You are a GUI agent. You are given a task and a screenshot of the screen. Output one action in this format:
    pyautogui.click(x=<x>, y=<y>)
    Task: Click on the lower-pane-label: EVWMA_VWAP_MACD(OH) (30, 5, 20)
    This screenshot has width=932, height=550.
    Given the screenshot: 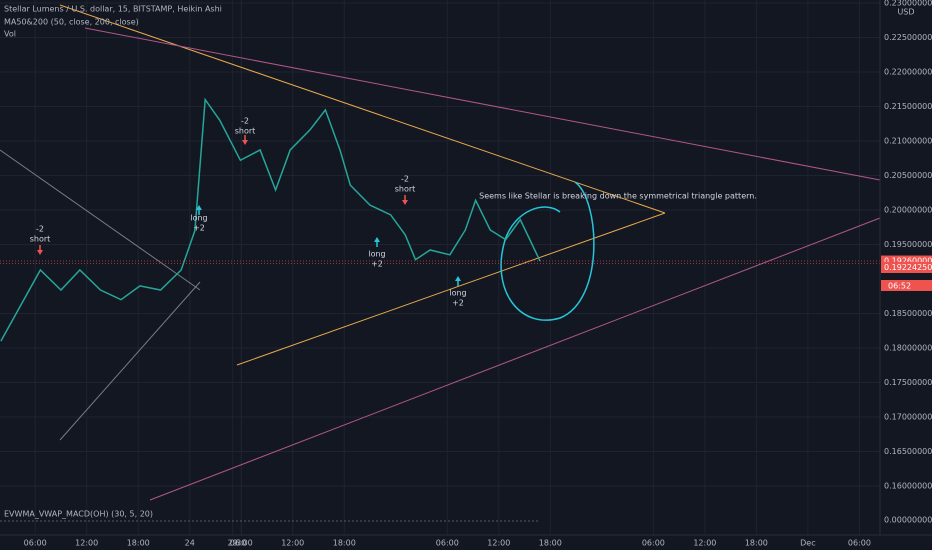 What is the action you would take?
    pyautogui.click(x=78, y=514)
    